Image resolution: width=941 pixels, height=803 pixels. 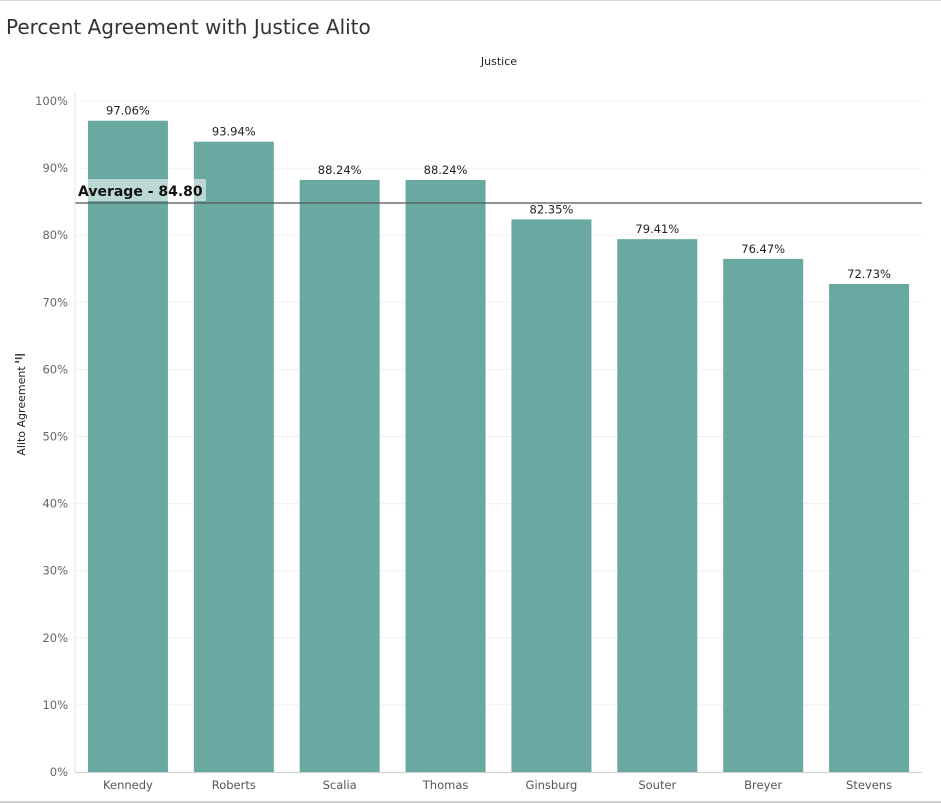 I want to click on data-label: 79.41%, so click(x=657, y=229).